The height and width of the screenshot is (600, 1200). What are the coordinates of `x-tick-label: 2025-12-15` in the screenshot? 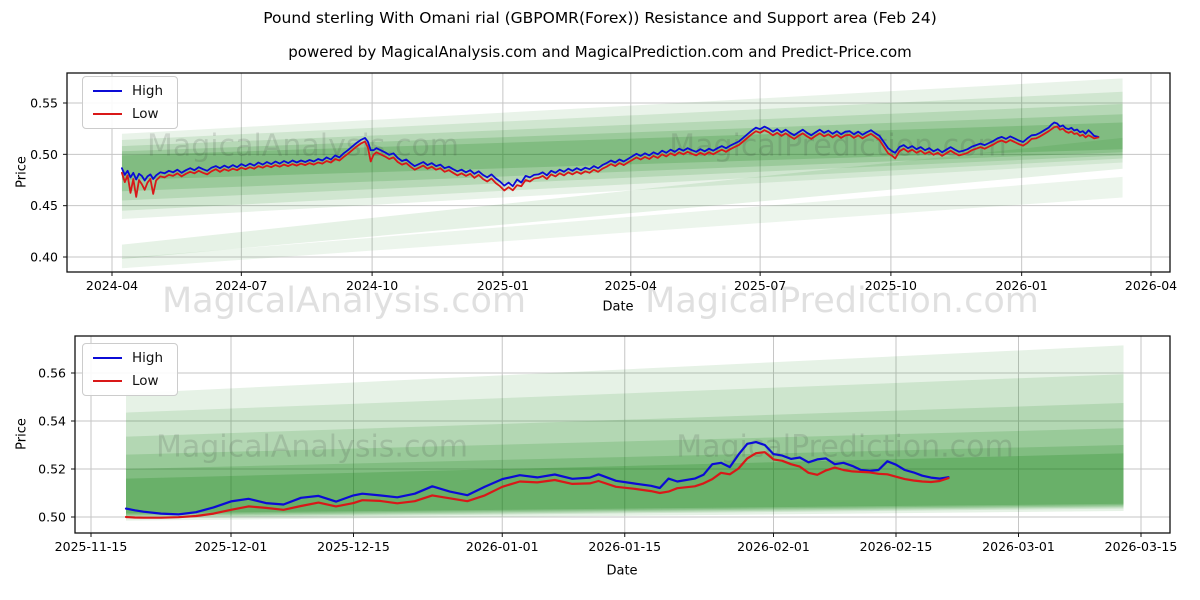 It's located at (353, 546).